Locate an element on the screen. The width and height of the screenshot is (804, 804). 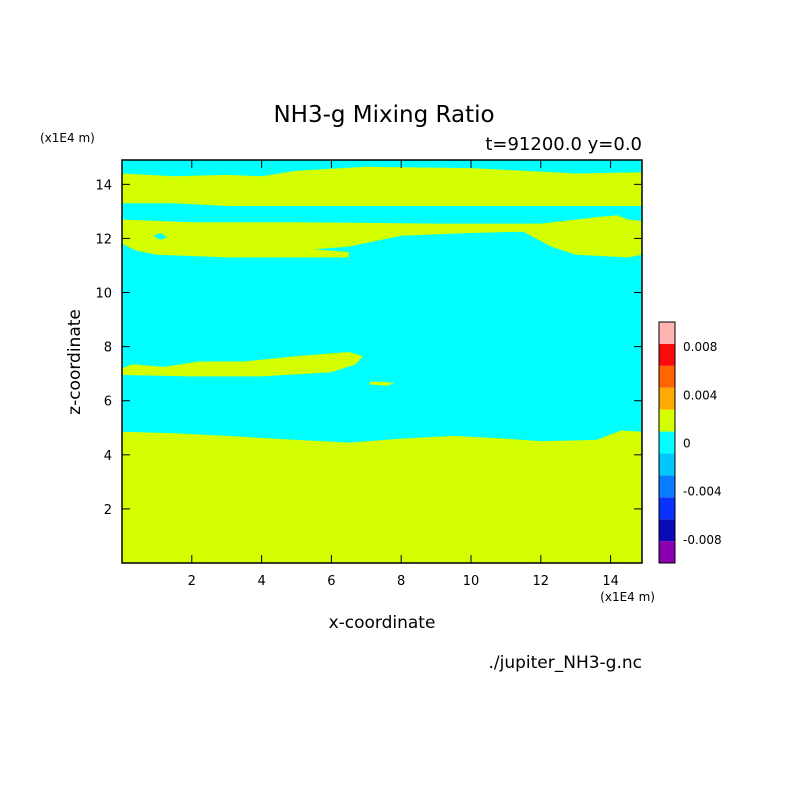
x-tick-label: 4 is located at coordinates (261, 581).